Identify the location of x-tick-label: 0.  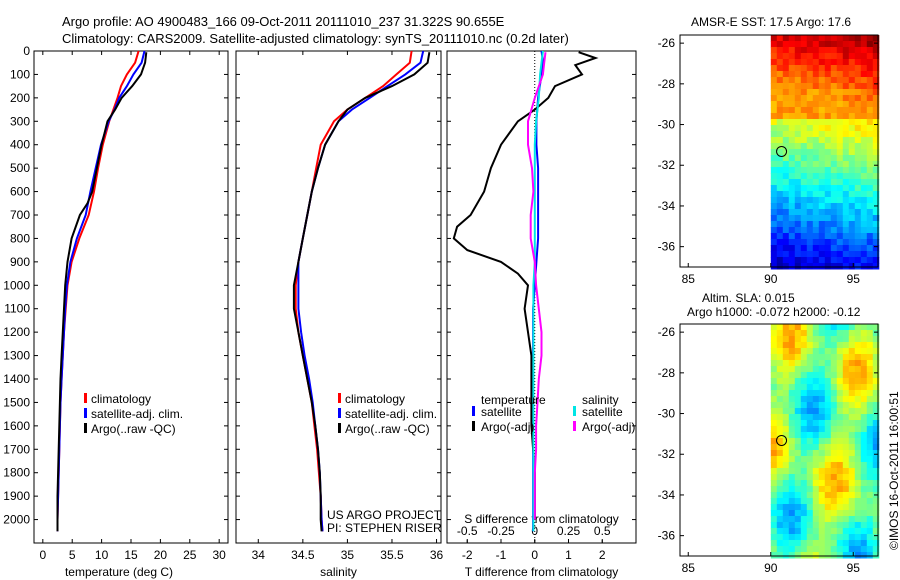
(534, 555).